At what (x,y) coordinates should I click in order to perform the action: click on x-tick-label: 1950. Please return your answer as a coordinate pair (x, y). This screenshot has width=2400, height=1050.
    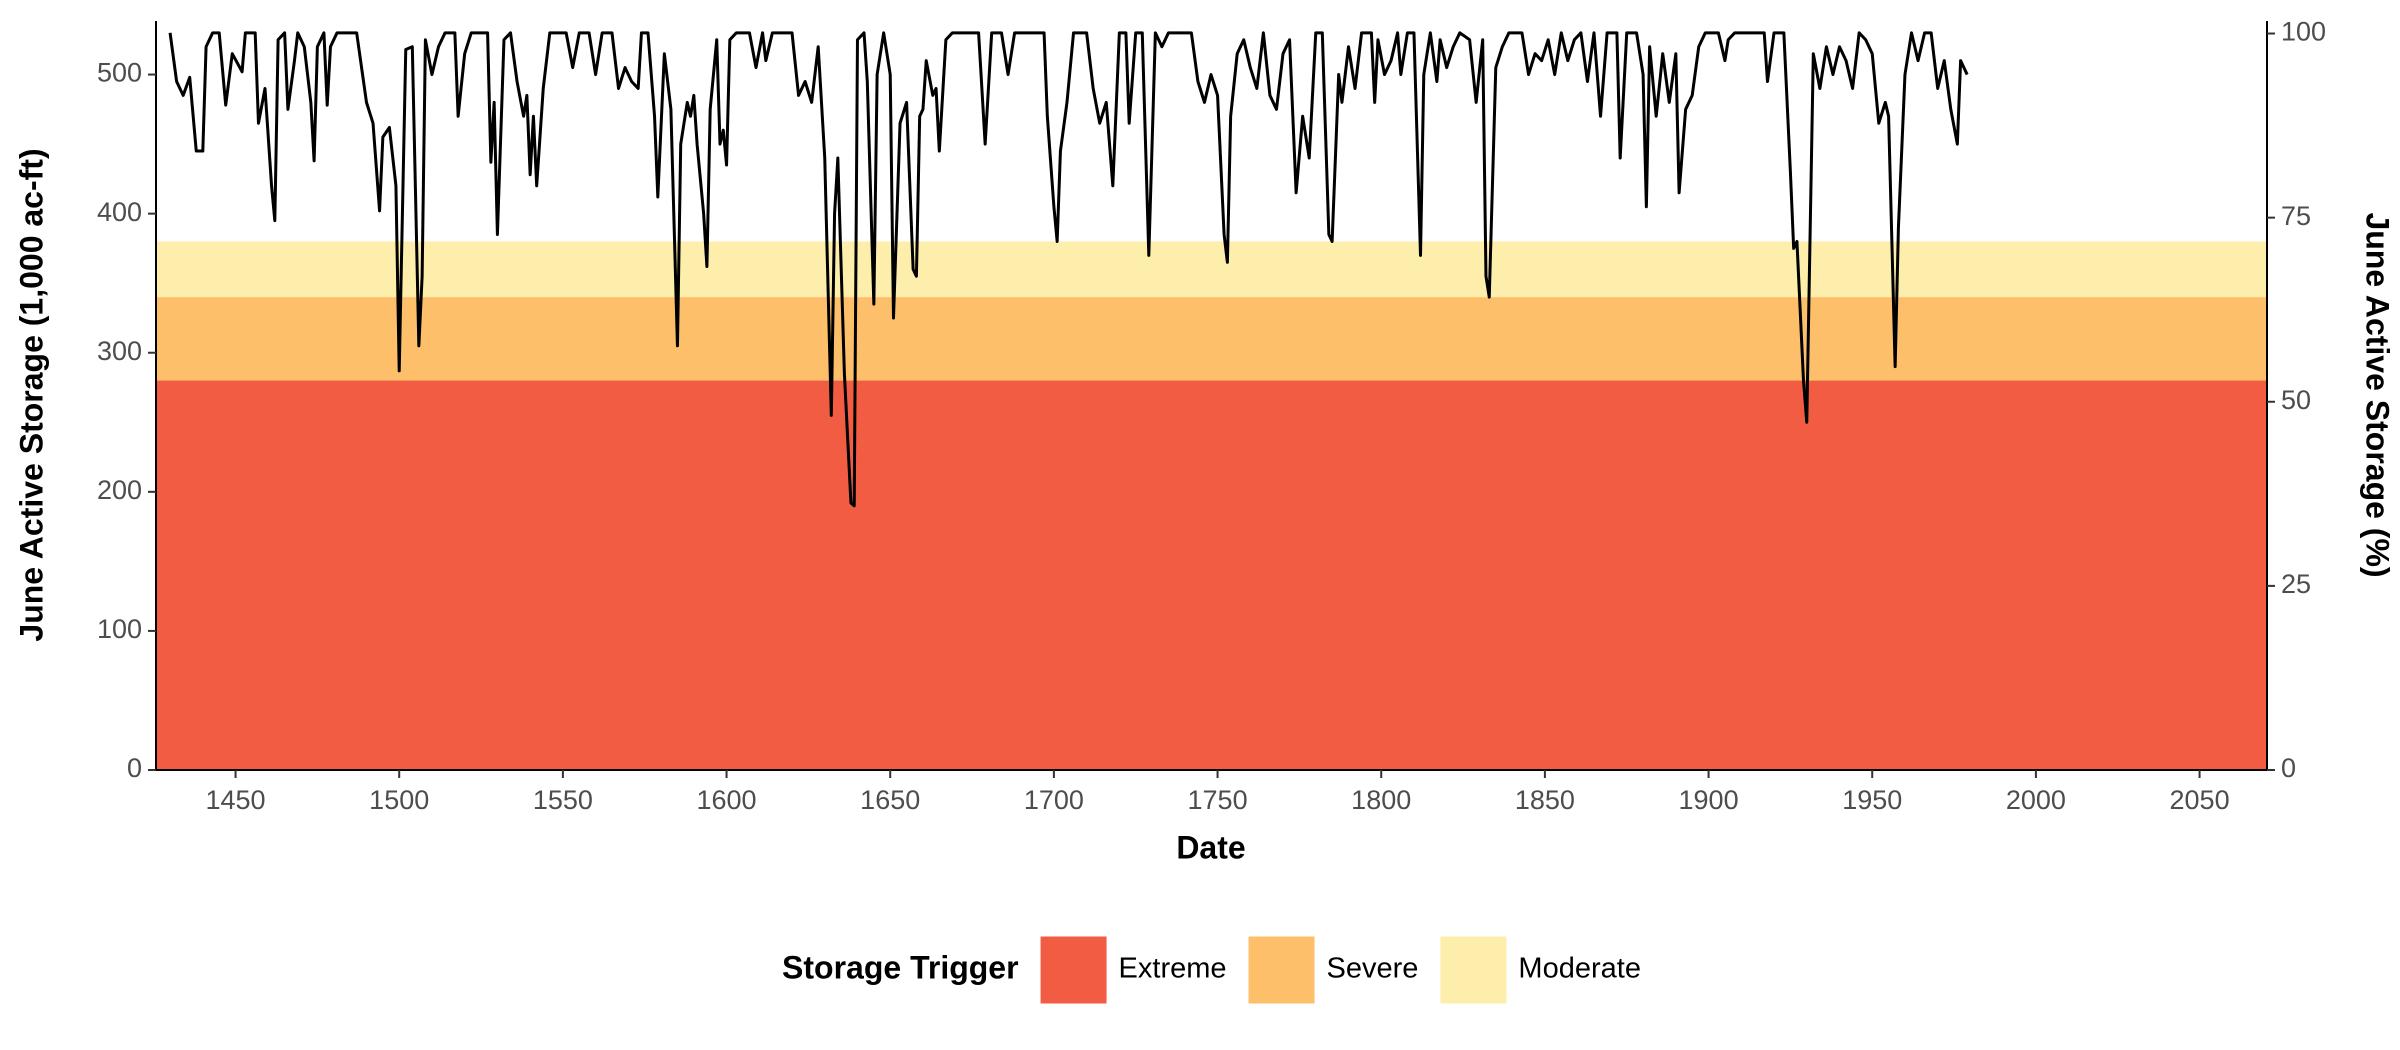
    Looking at the image, I should click on (1872, 800).